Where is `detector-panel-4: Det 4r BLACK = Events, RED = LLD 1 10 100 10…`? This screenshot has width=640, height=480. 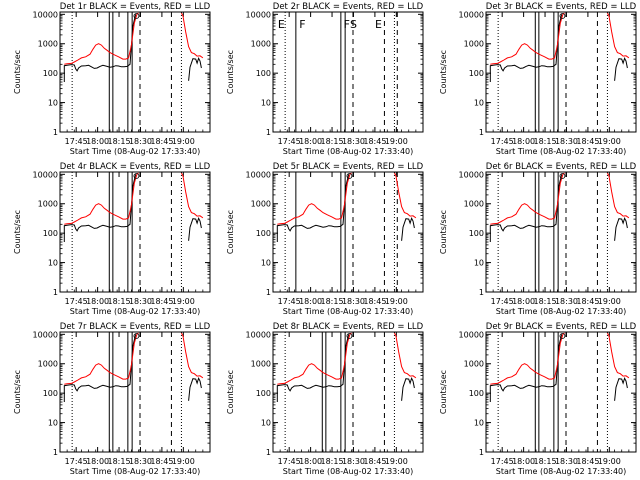
detector-panel-4: Det 4r BLACK = Events, RED = LLD 1 10 100 10… is located at coordinates (112, 239).